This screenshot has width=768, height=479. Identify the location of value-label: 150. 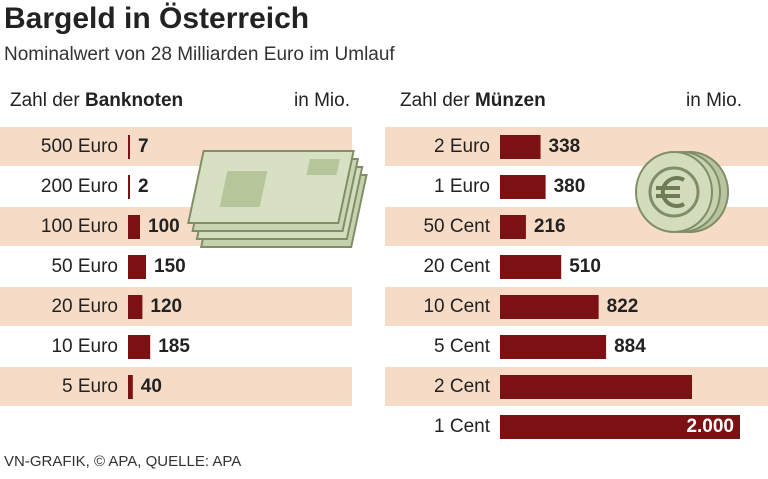
(170, 266).